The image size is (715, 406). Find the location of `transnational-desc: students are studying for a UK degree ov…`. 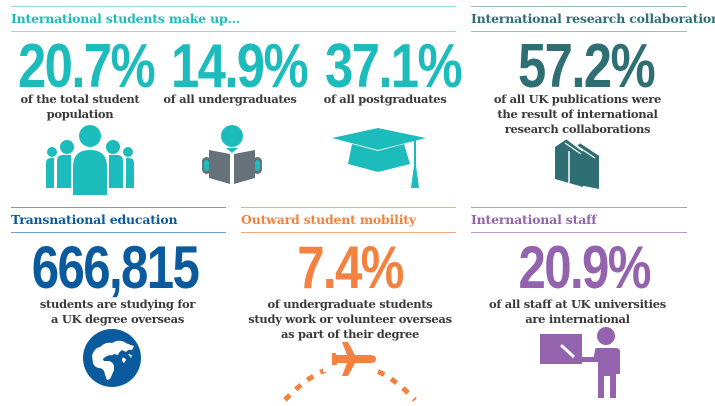

transnational-desc: students are studying for a UK degree ov… is located at coordinates (117, 311).